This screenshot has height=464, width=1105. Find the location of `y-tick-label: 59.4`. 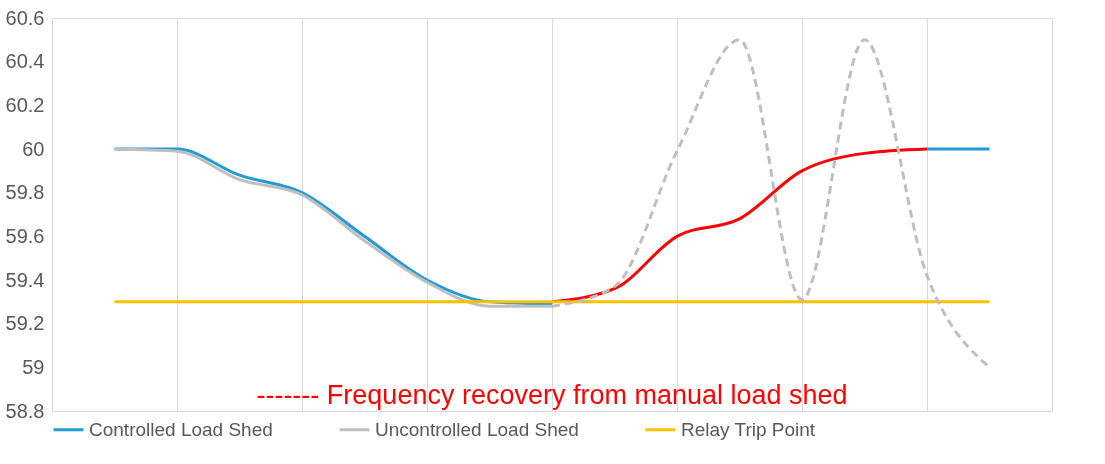

y-tick-label: 59.4 is located at coordinates (25, 279).